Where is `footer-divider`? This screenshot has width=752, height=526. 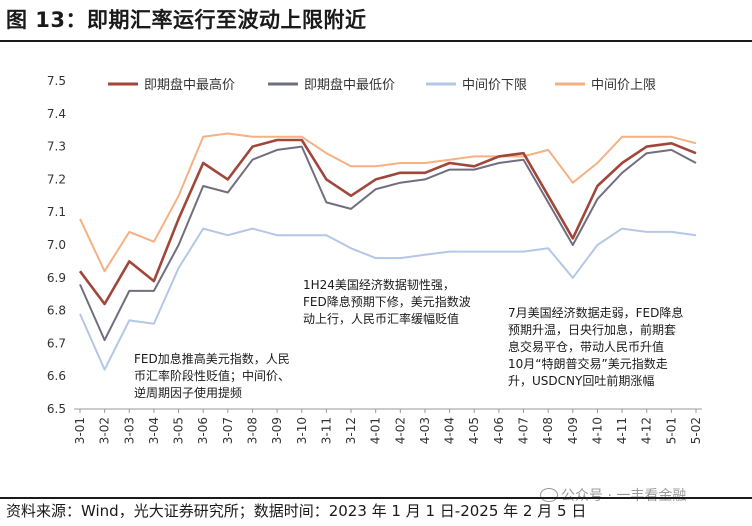
footer-divider is located at coordinates (376, 498).